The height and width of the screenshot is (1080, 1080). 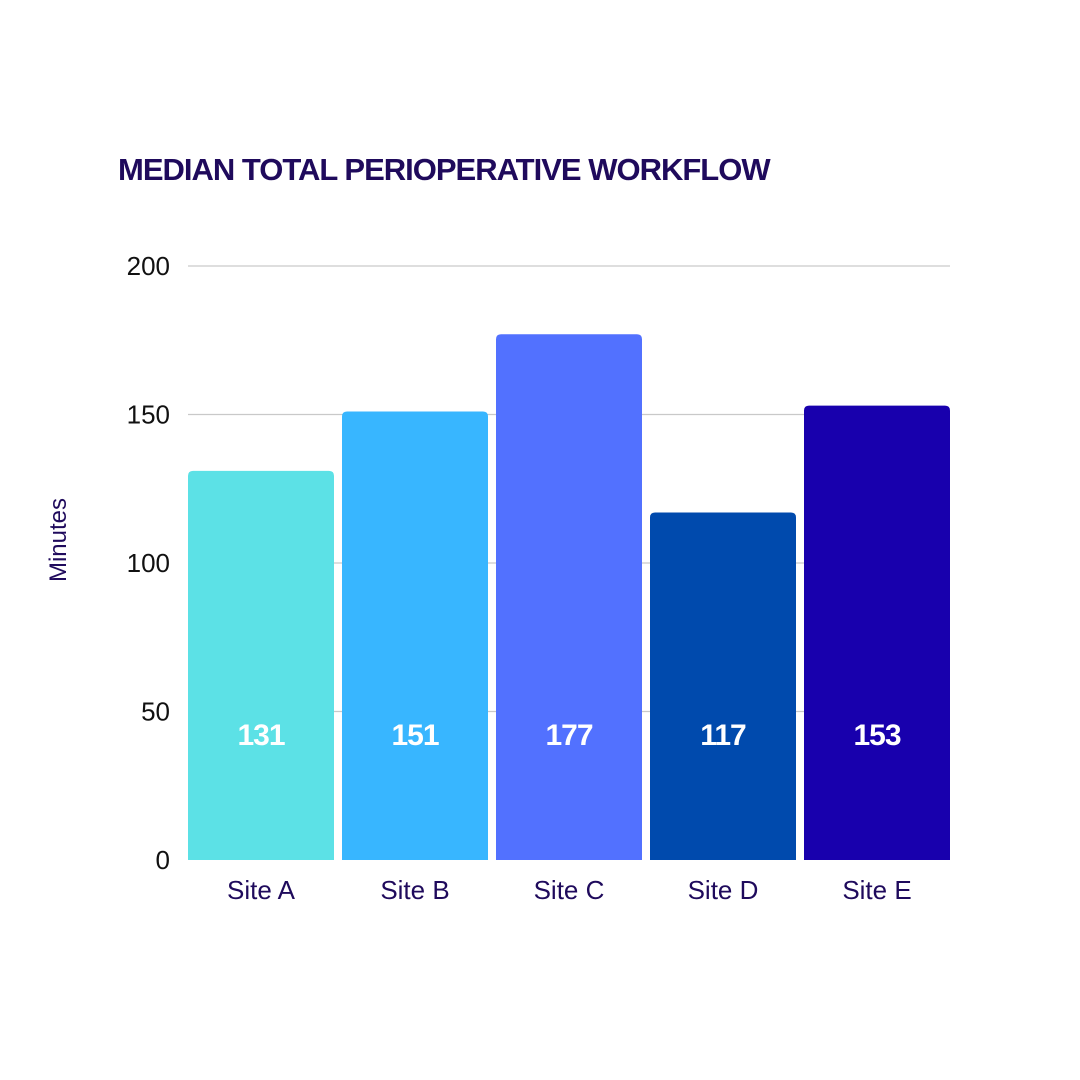 I want to click on y-tick-label: 100, so click(x=148, y=563).